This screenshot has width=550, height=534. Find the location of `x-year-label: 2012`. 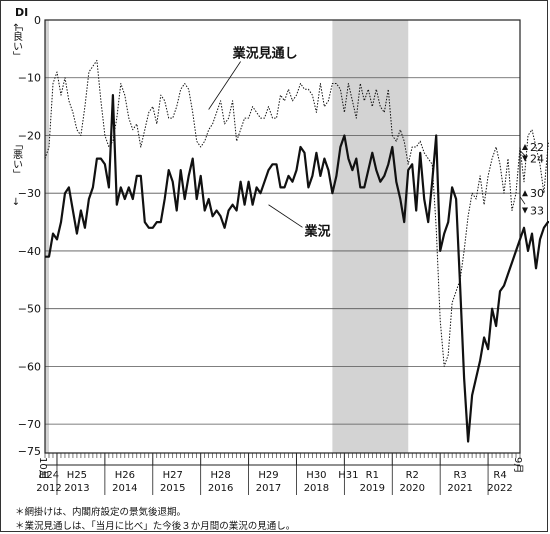

x-year-label: 2012 is located at coordinates (48, 488).